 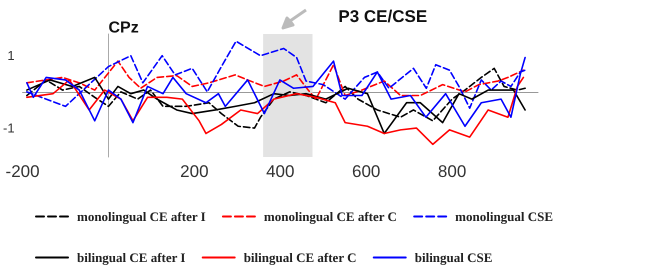 I want to click on legend-label: monolingual CE after I, so click(x=141, y=216).